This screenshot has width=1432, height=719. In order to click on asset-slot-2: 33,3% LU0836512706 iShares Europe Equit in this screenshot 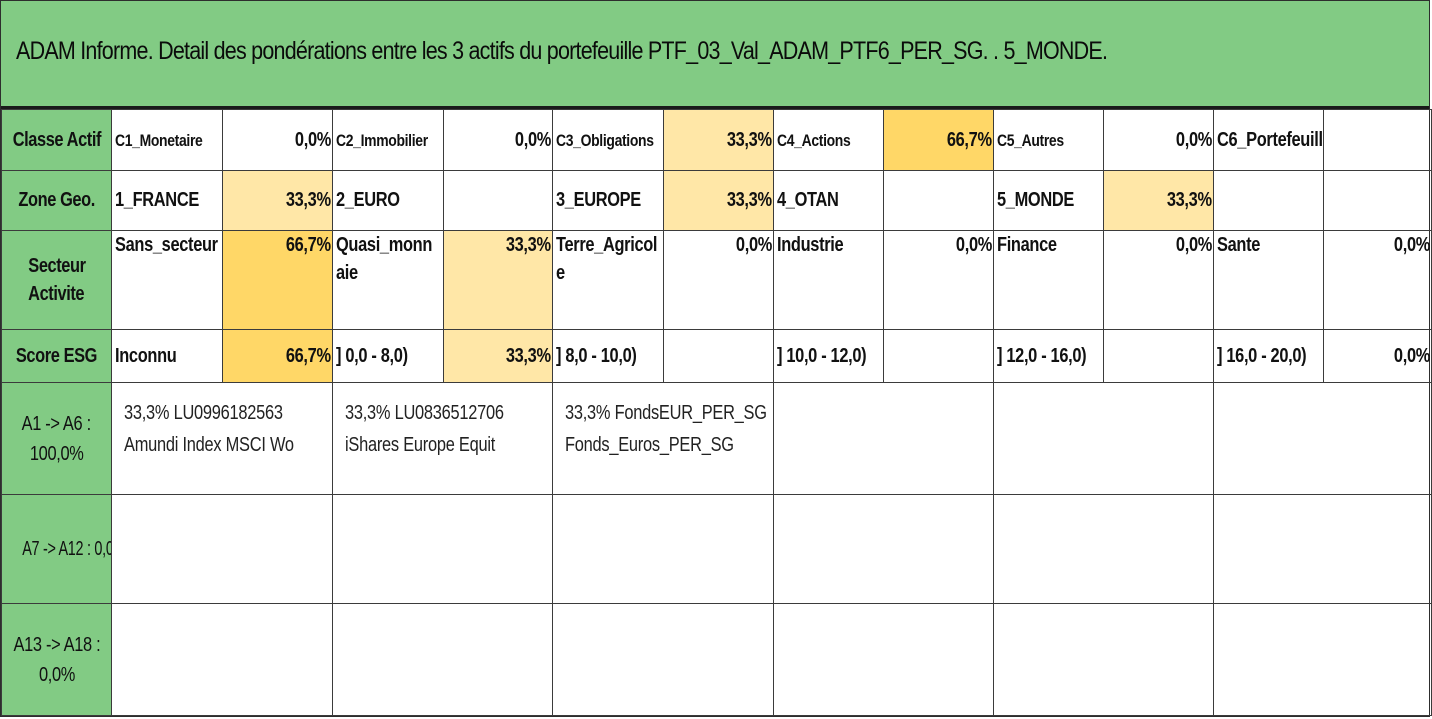, I will do `click(442, 438)`.